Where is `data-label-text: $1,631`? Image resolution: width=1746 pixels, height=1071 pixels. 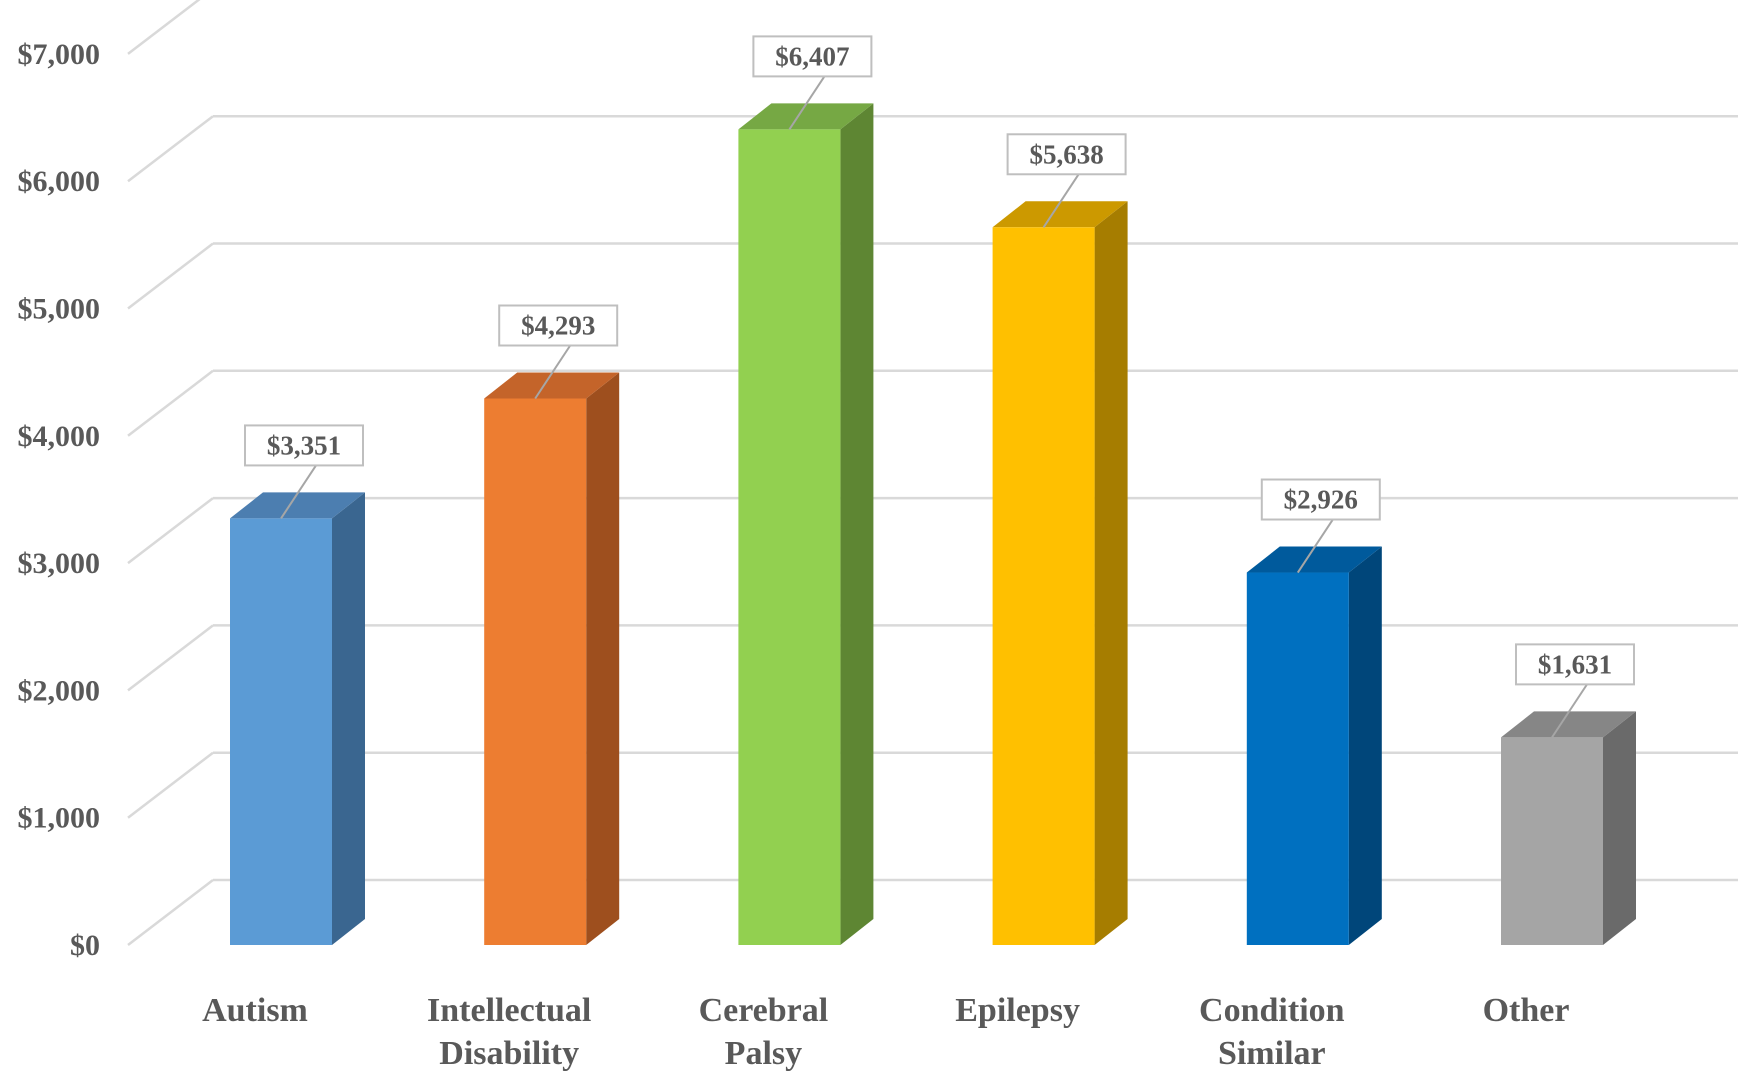 data-label-text: $1,631 is located at coordinates (1575, 664).